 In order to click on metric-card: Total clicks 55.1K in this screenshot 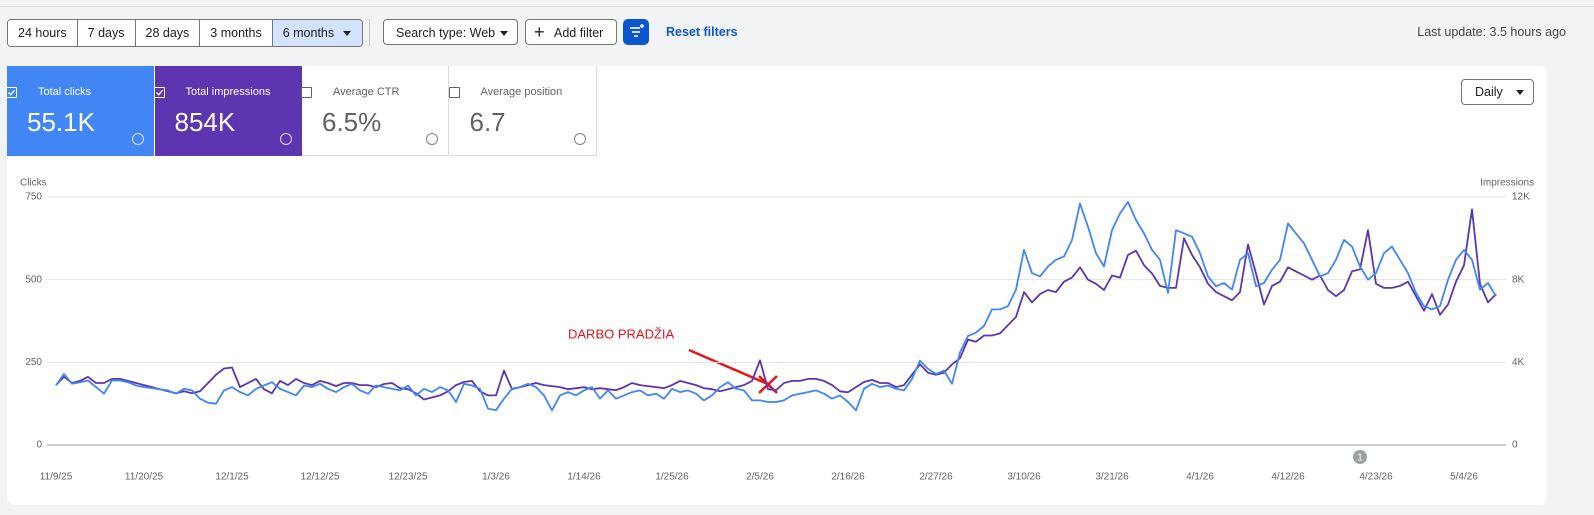, I will do `click(80, 111)`.